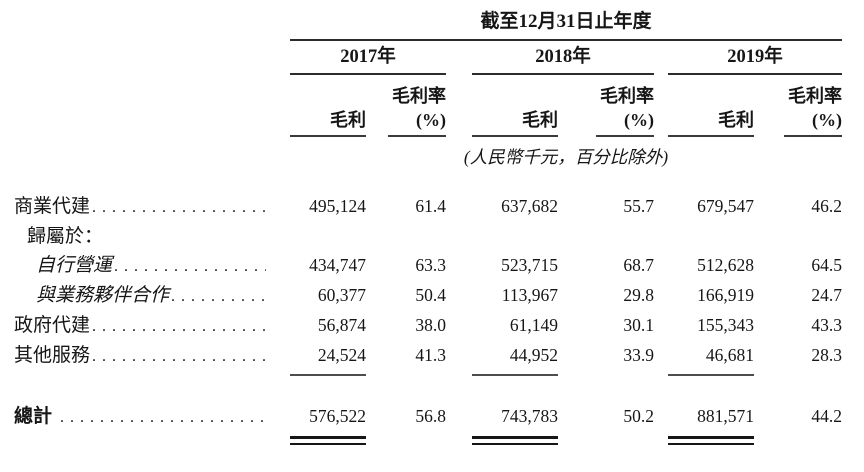 The height and width of the screenshot is (472, 864). Describe the element at coordinates (341, 325) in the screenshot. I see `gross-profit-2017: 56,874` at that location.